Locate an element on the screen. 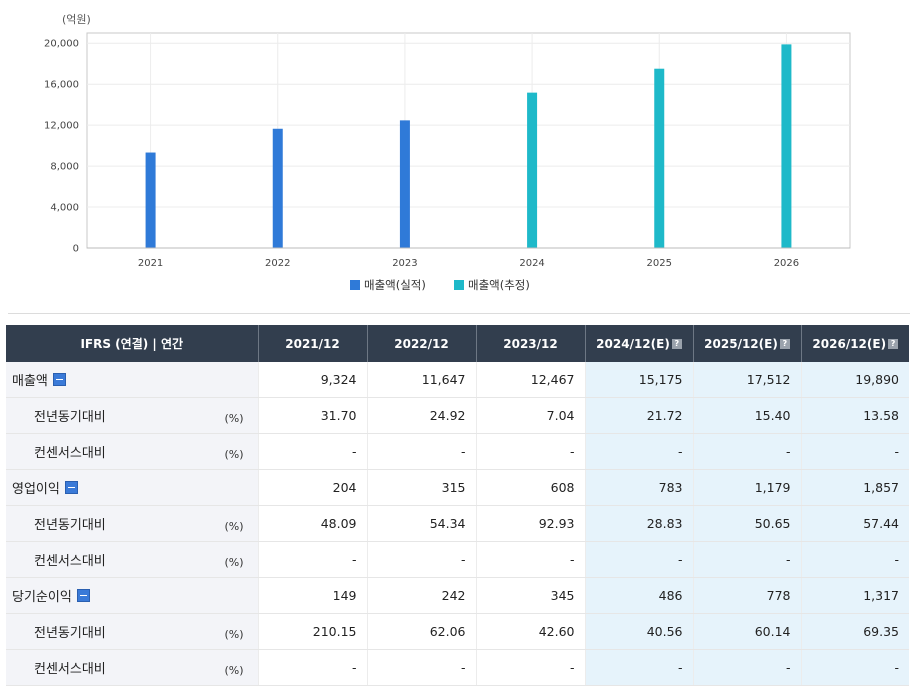 The height and width of the screenshot is (686, 922). x-tick-label: 2021 is located at coordinates (150, 263).